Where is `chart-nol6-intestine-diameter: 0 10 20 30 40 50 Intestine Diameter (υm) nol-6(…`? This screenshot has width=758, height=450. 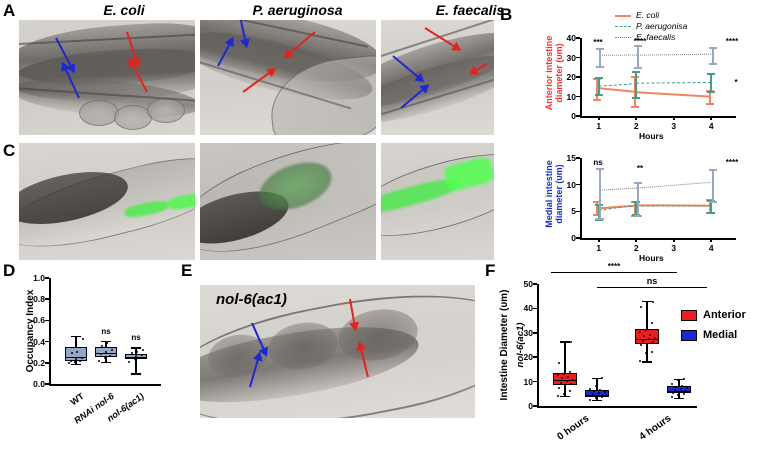 chart-nol6-intestine-diameter: 0 10 20 30 40 50 Intestine Diameter (υm) nol-6(… is located at coordinates (621, 352).